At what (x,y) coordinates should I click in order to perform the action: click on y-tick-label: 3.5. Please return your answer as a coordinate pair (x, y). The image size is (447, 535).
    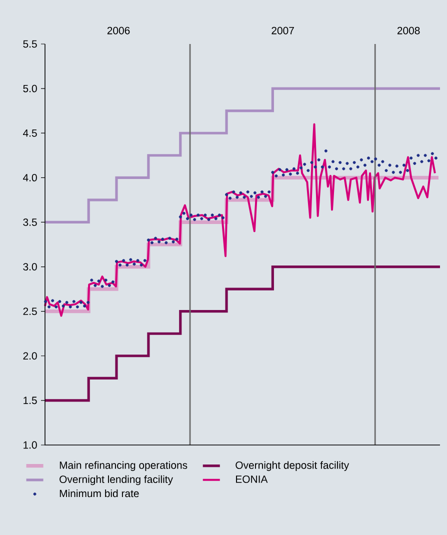
    Looking at the image, I should click on (30, 222).